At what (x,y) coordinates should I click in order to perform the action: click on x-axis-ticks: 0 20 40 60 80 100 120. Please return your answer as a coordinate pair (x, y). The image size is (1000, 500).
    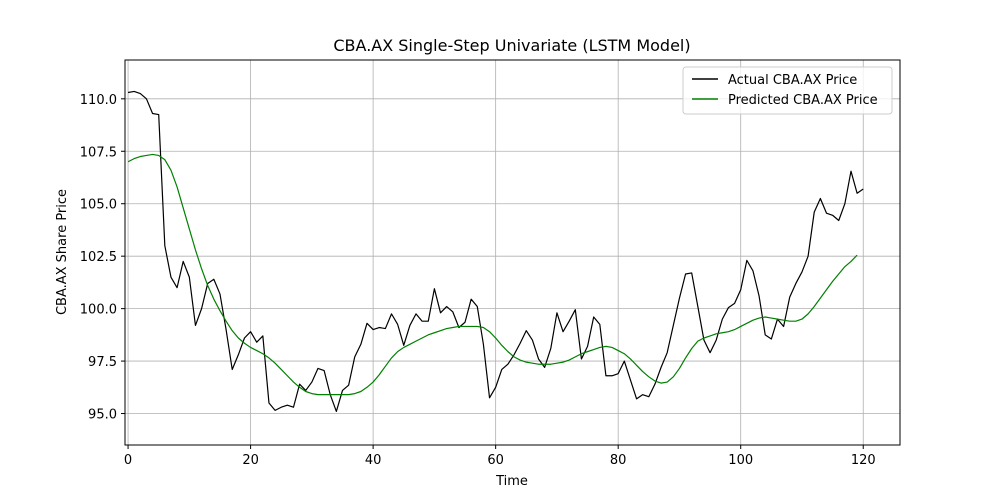
    Looking at the image, I should click on (500, 456).